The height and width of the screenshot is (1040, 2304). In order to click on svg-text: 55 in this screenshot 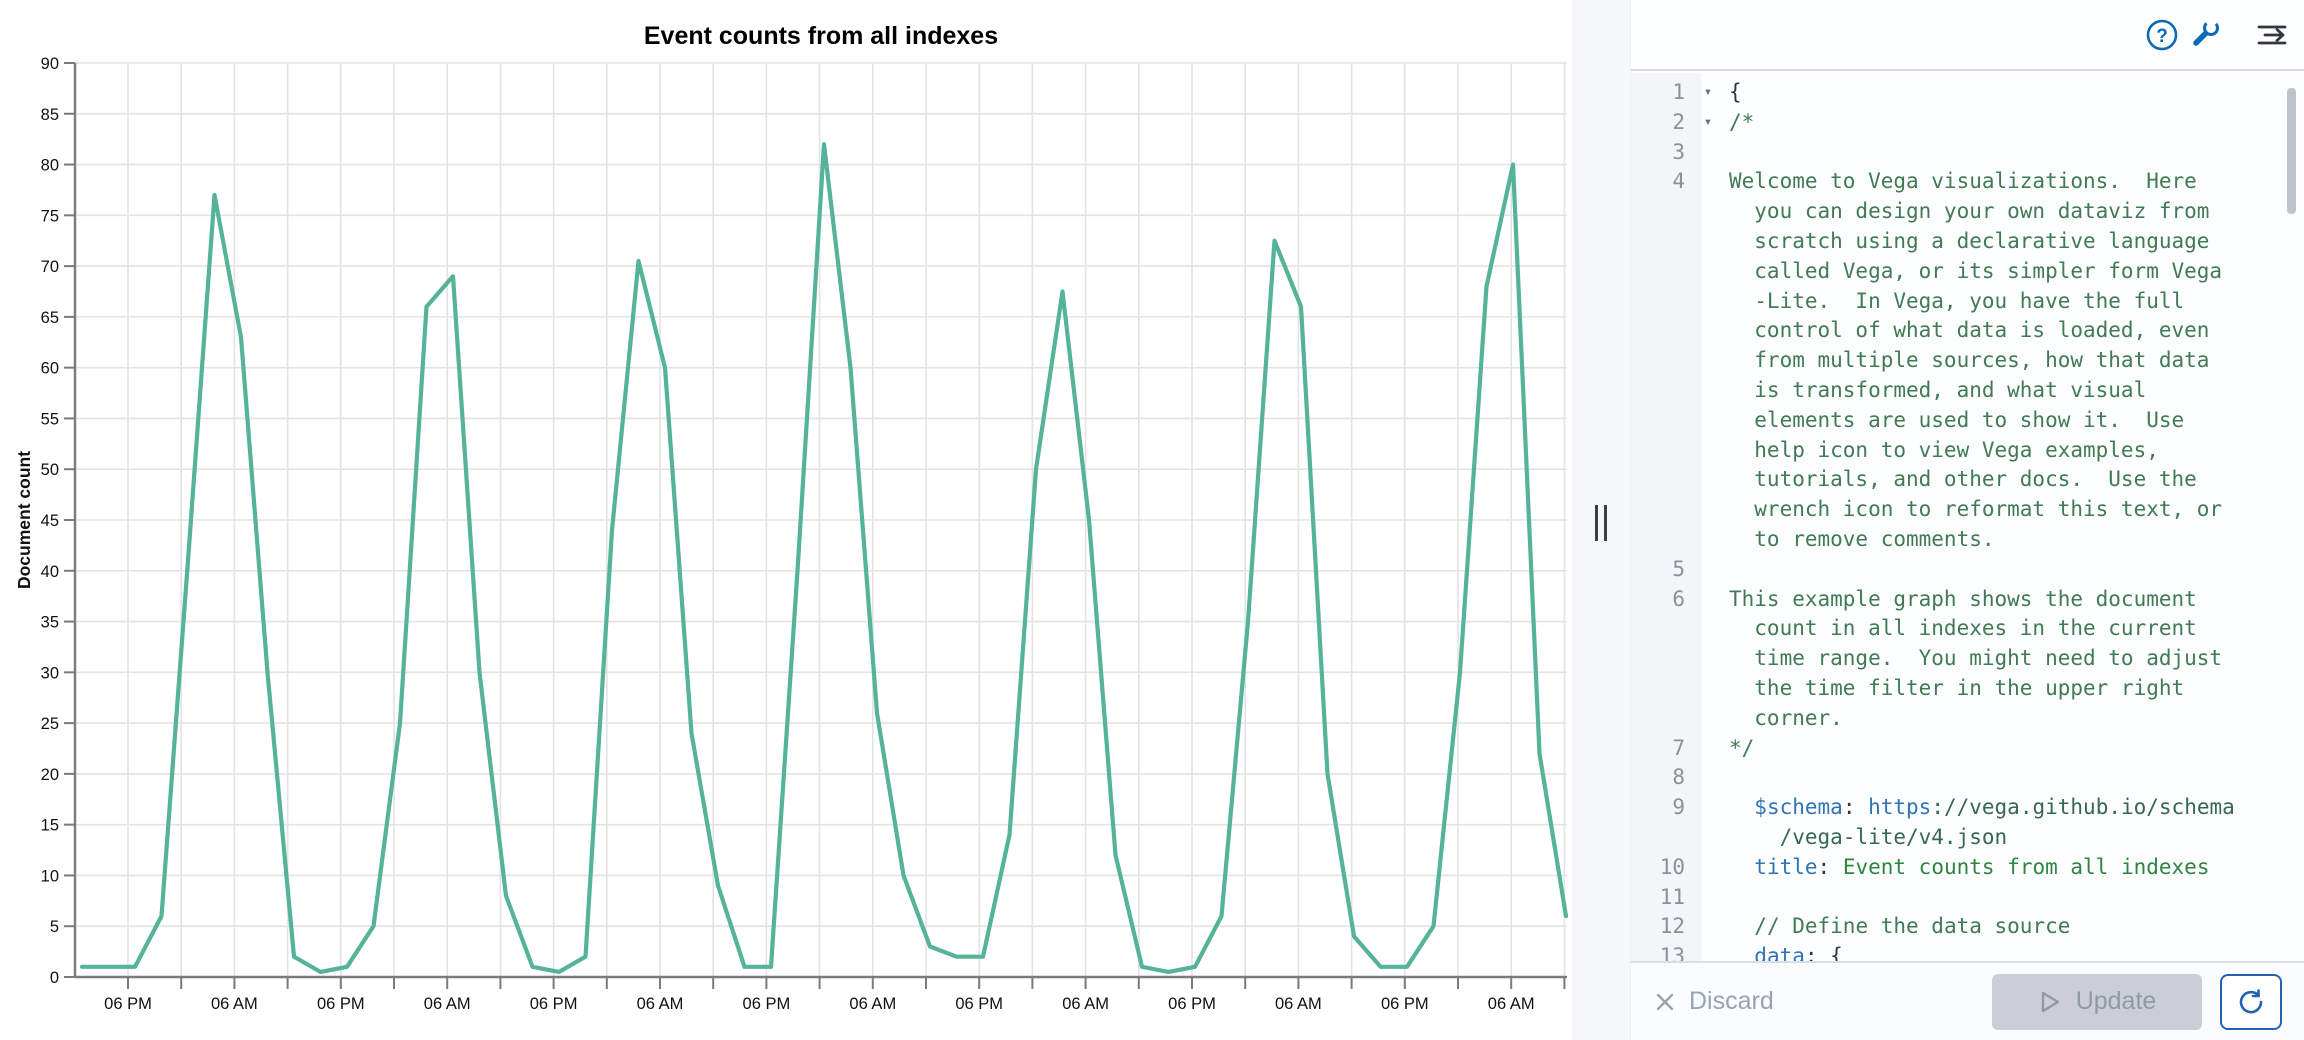, I will do `click(50, 419)`.